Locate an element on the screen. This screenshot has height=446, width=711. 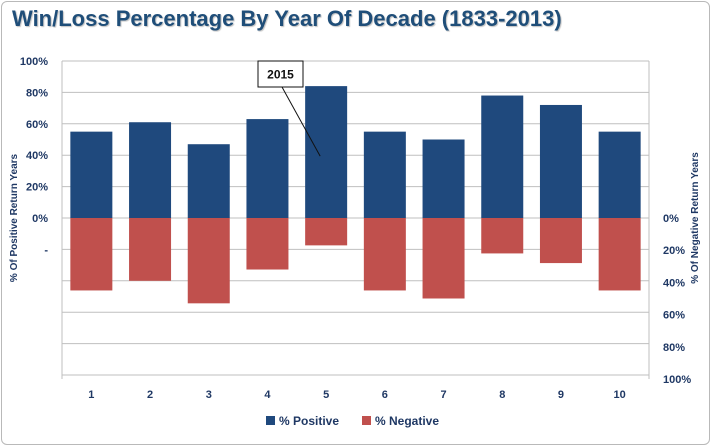
right-tick-label: 20% is located at coordinates (674, 251).